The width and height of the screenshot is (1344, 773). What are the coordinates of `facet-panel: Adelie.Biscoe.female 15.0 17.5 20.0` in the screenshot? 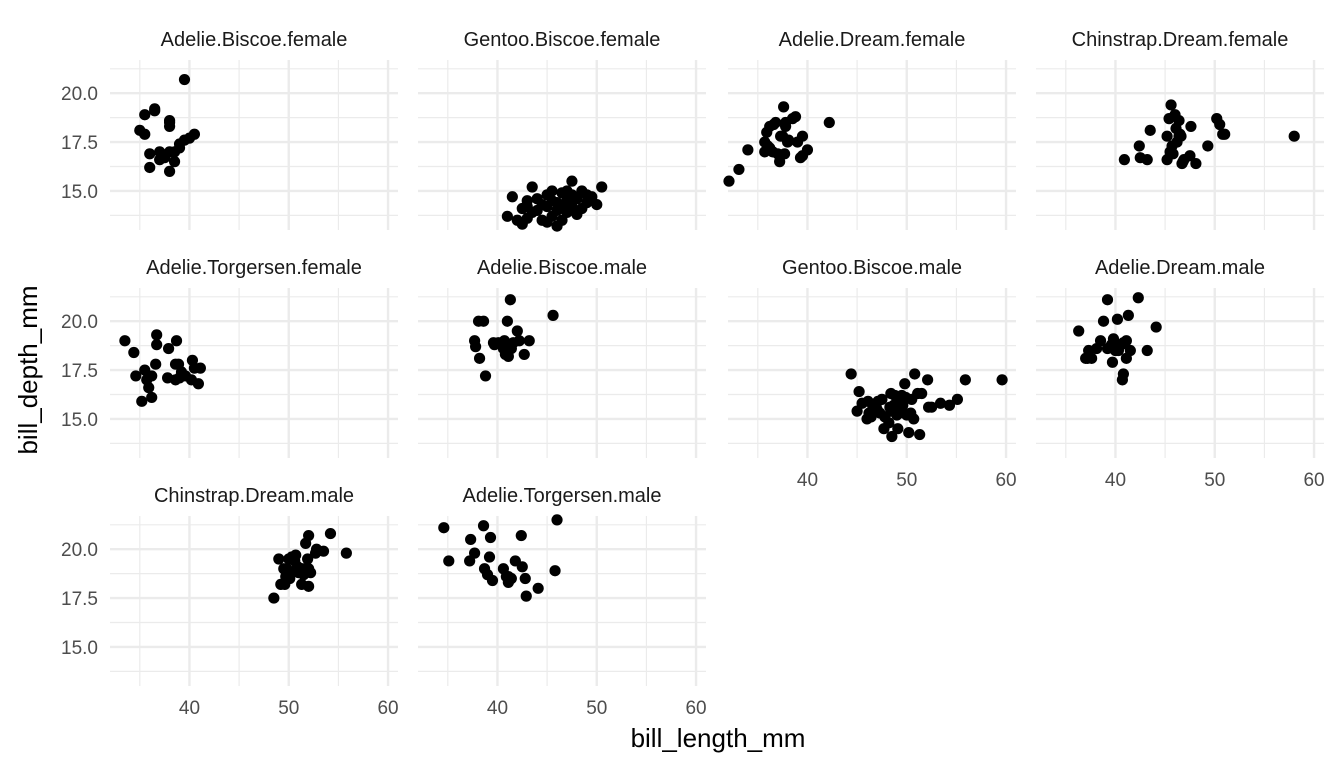 It's located at (229, 129).